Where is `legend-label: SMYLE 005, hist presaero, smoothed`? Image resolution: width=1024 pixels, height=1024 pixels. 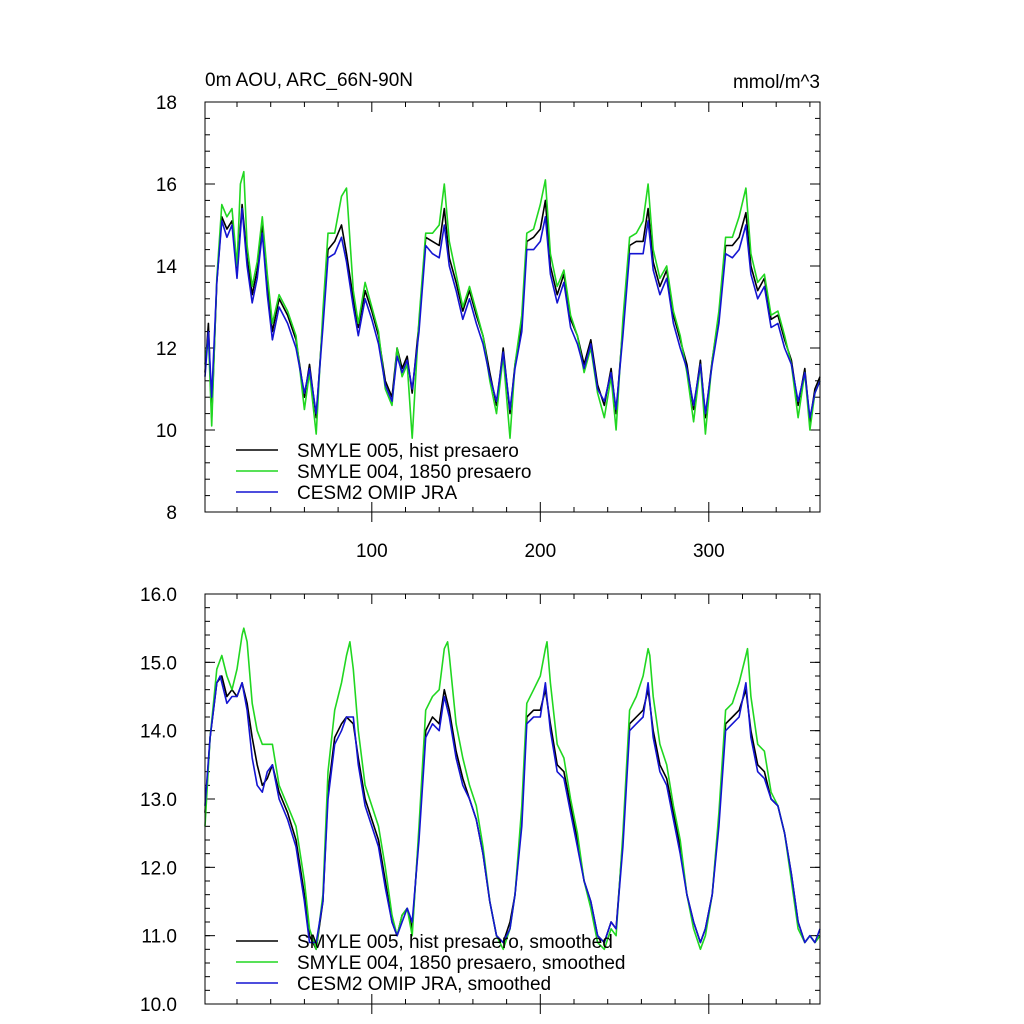 legend-label: SMYLE 005, hist presaero, smoothed is located at coordinates (455, 942).